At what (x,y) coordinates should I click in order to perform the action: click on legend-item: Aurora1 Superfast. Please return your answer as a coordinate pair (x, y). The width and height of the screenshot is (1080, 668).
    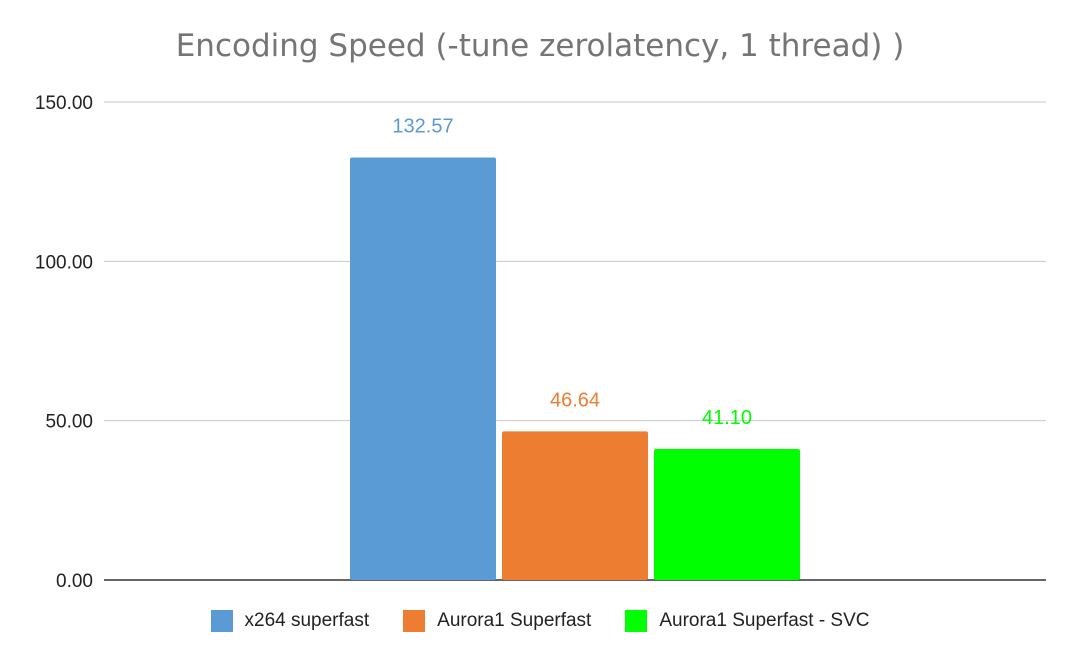
    Looking at the image, I should click on (497, 621).